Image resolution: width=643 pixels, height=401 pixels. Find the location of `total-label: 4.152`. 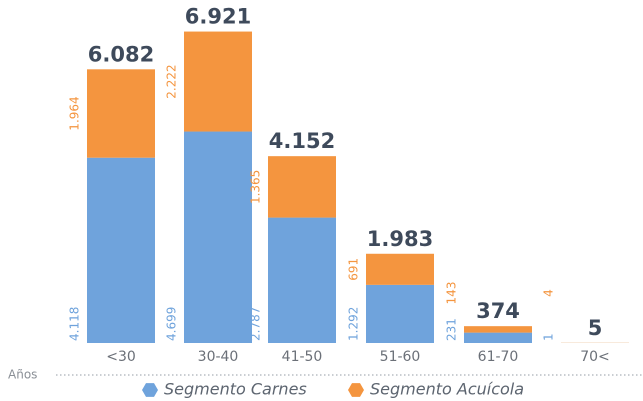

total-label: 4.152 is located at coordinates (302, 141).